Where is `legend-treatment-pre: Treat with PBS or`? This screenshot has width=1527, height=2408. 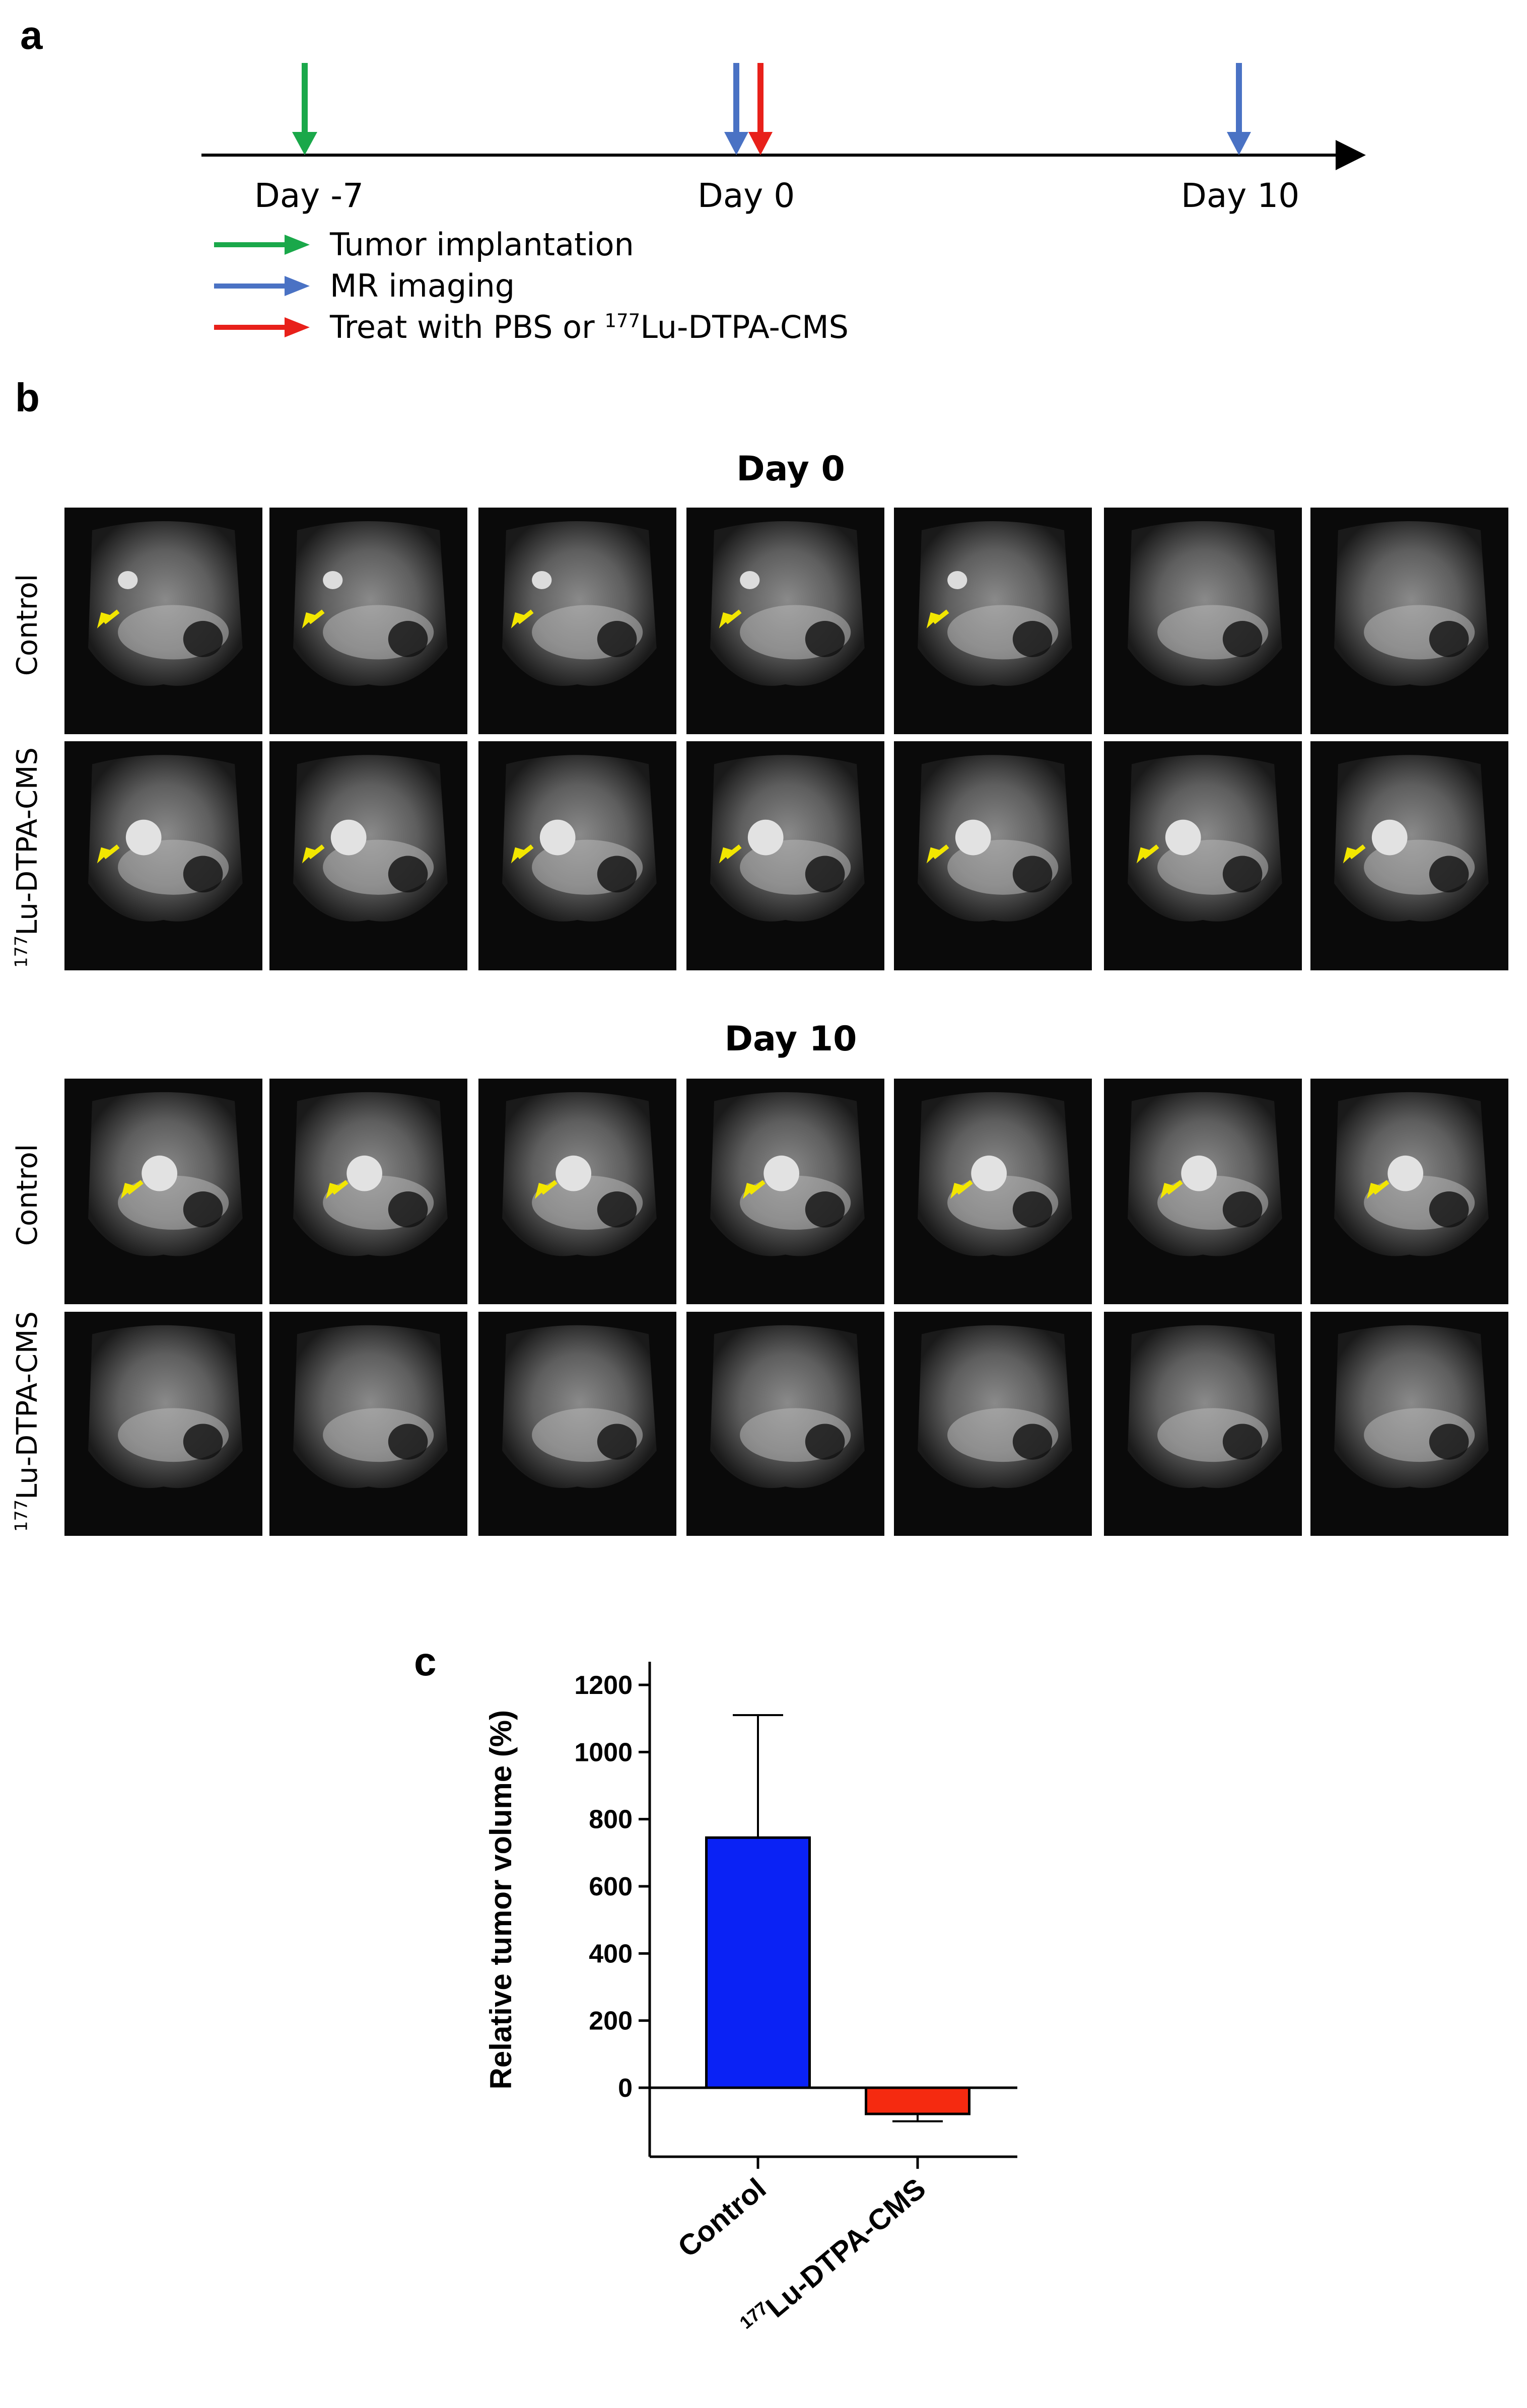
legend-treatment-pre: Treat with PBS or is located at coordinates (467, 327).